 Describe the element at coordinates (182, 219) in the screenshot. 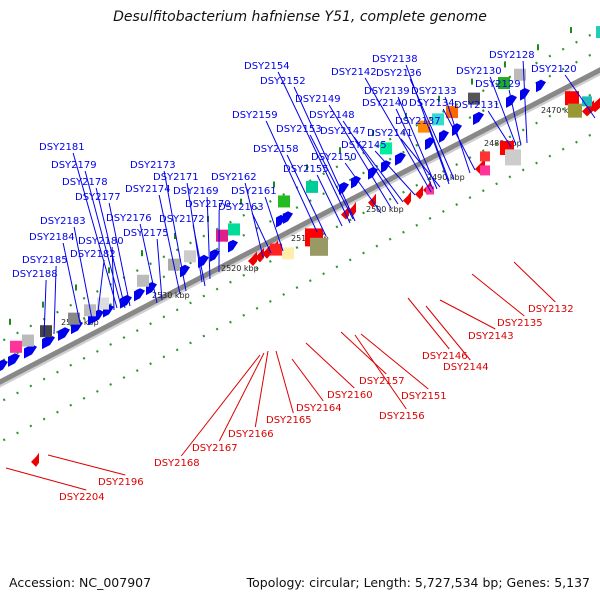

I see `upper-gene-label-39: DSY2172` at that location.